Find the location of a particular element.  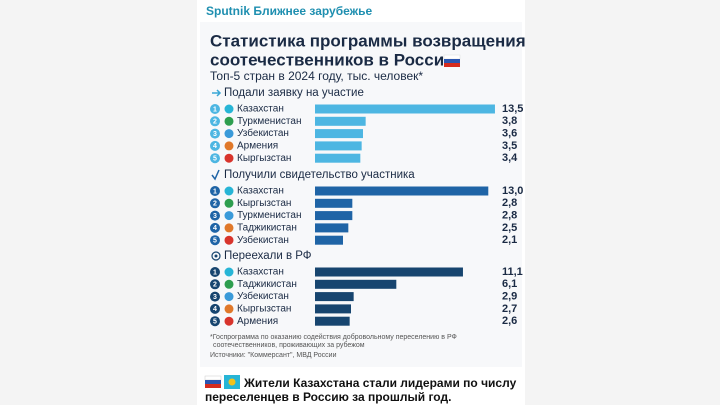

value-label: 2,6 is located at coordinates (509, 321).